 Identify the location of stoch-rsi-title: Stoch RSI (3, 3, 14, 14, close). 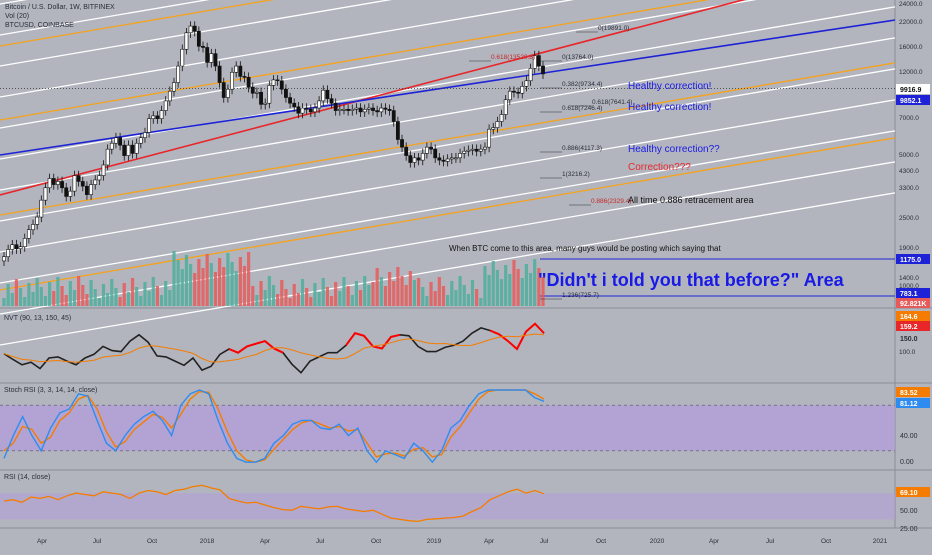
(51, 390).